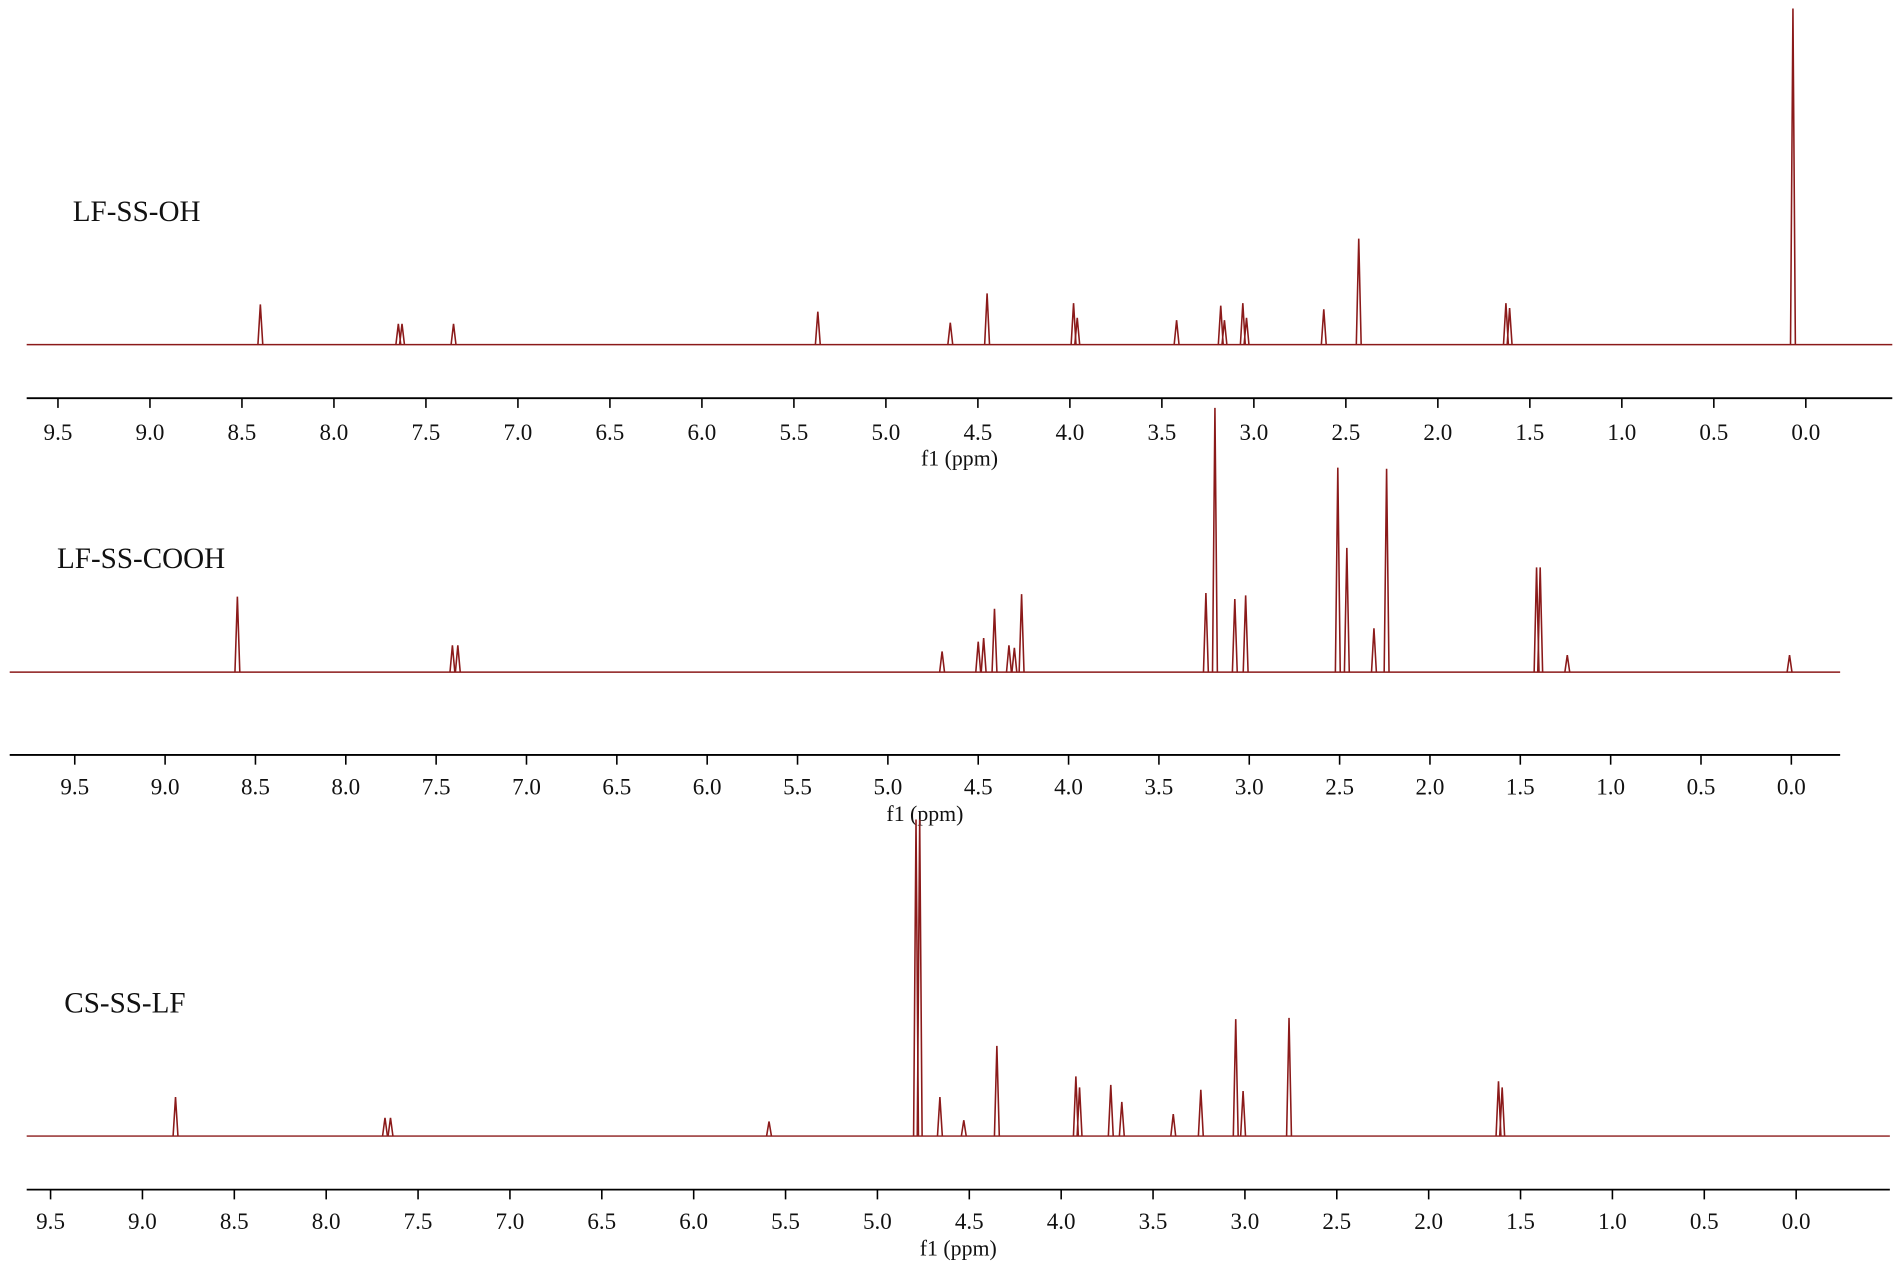 This screenshot has width=1902, height=1270. I want to click on x-tick-label: 6.5, so click(610, 432).